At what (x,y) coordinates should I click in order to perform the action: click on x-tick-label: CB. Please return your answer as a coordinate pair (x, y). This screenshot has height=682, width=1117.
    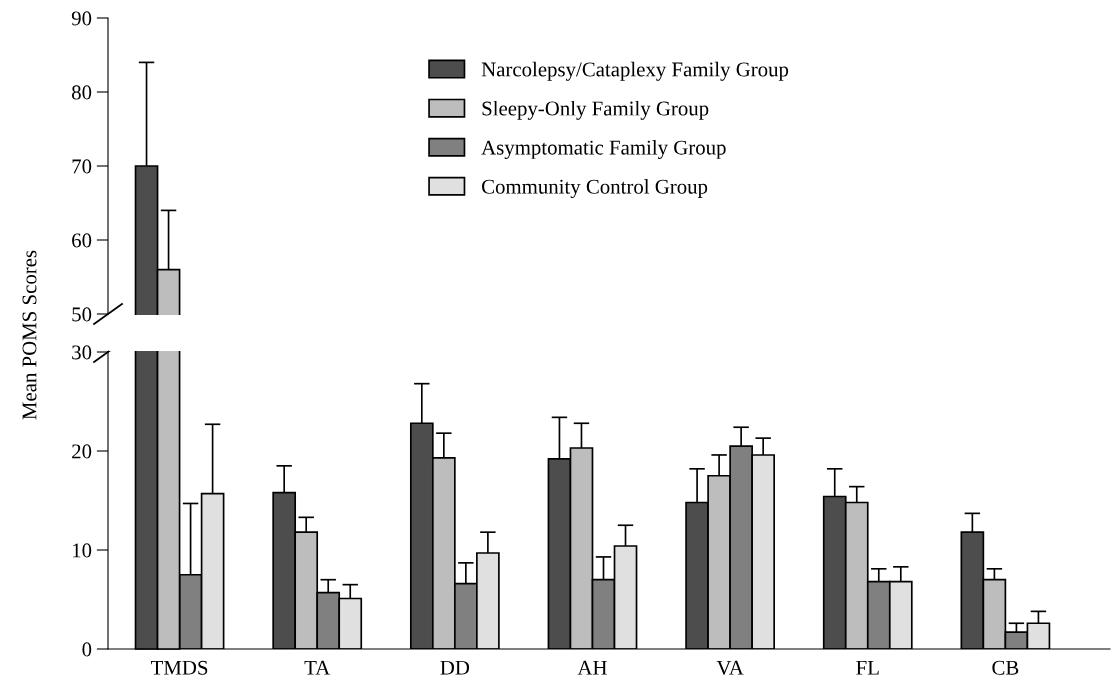
    Looking at the image, I should click on (1005, 667).